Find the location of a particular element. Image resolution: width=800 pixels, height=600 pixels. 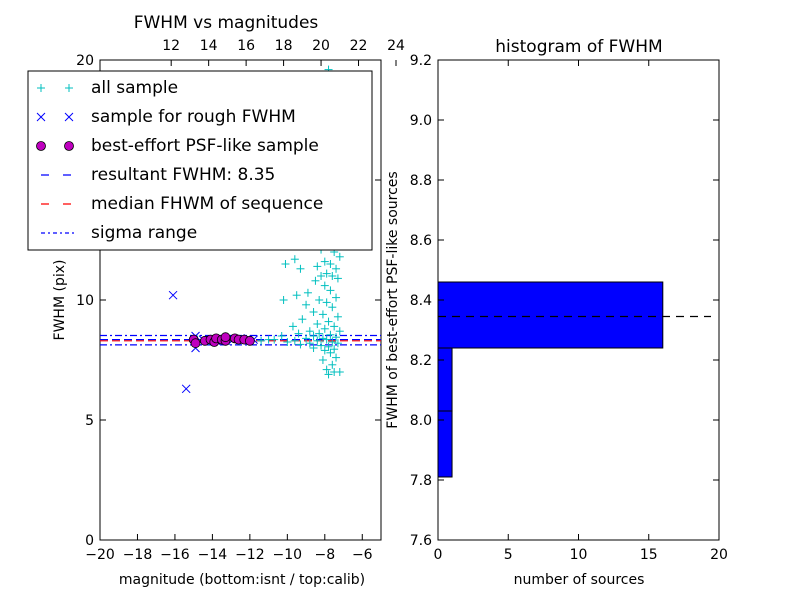

y-tick-label: 8.6 is located at coordinates (421, 241).